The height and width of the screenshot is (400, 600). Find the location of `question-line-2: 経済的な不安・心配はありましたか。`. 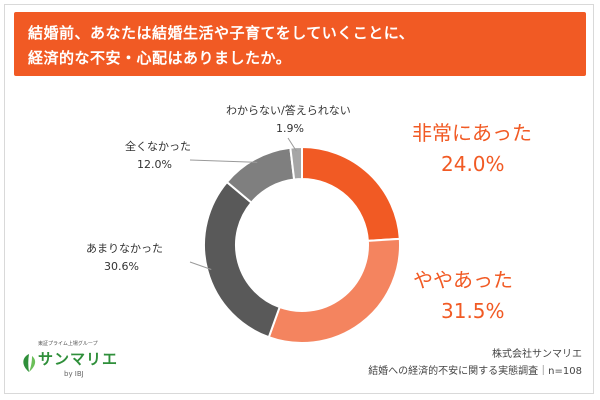

question-line-2: 経済的な不安・心配はありましたか。 is located at coordinates (160, 58).